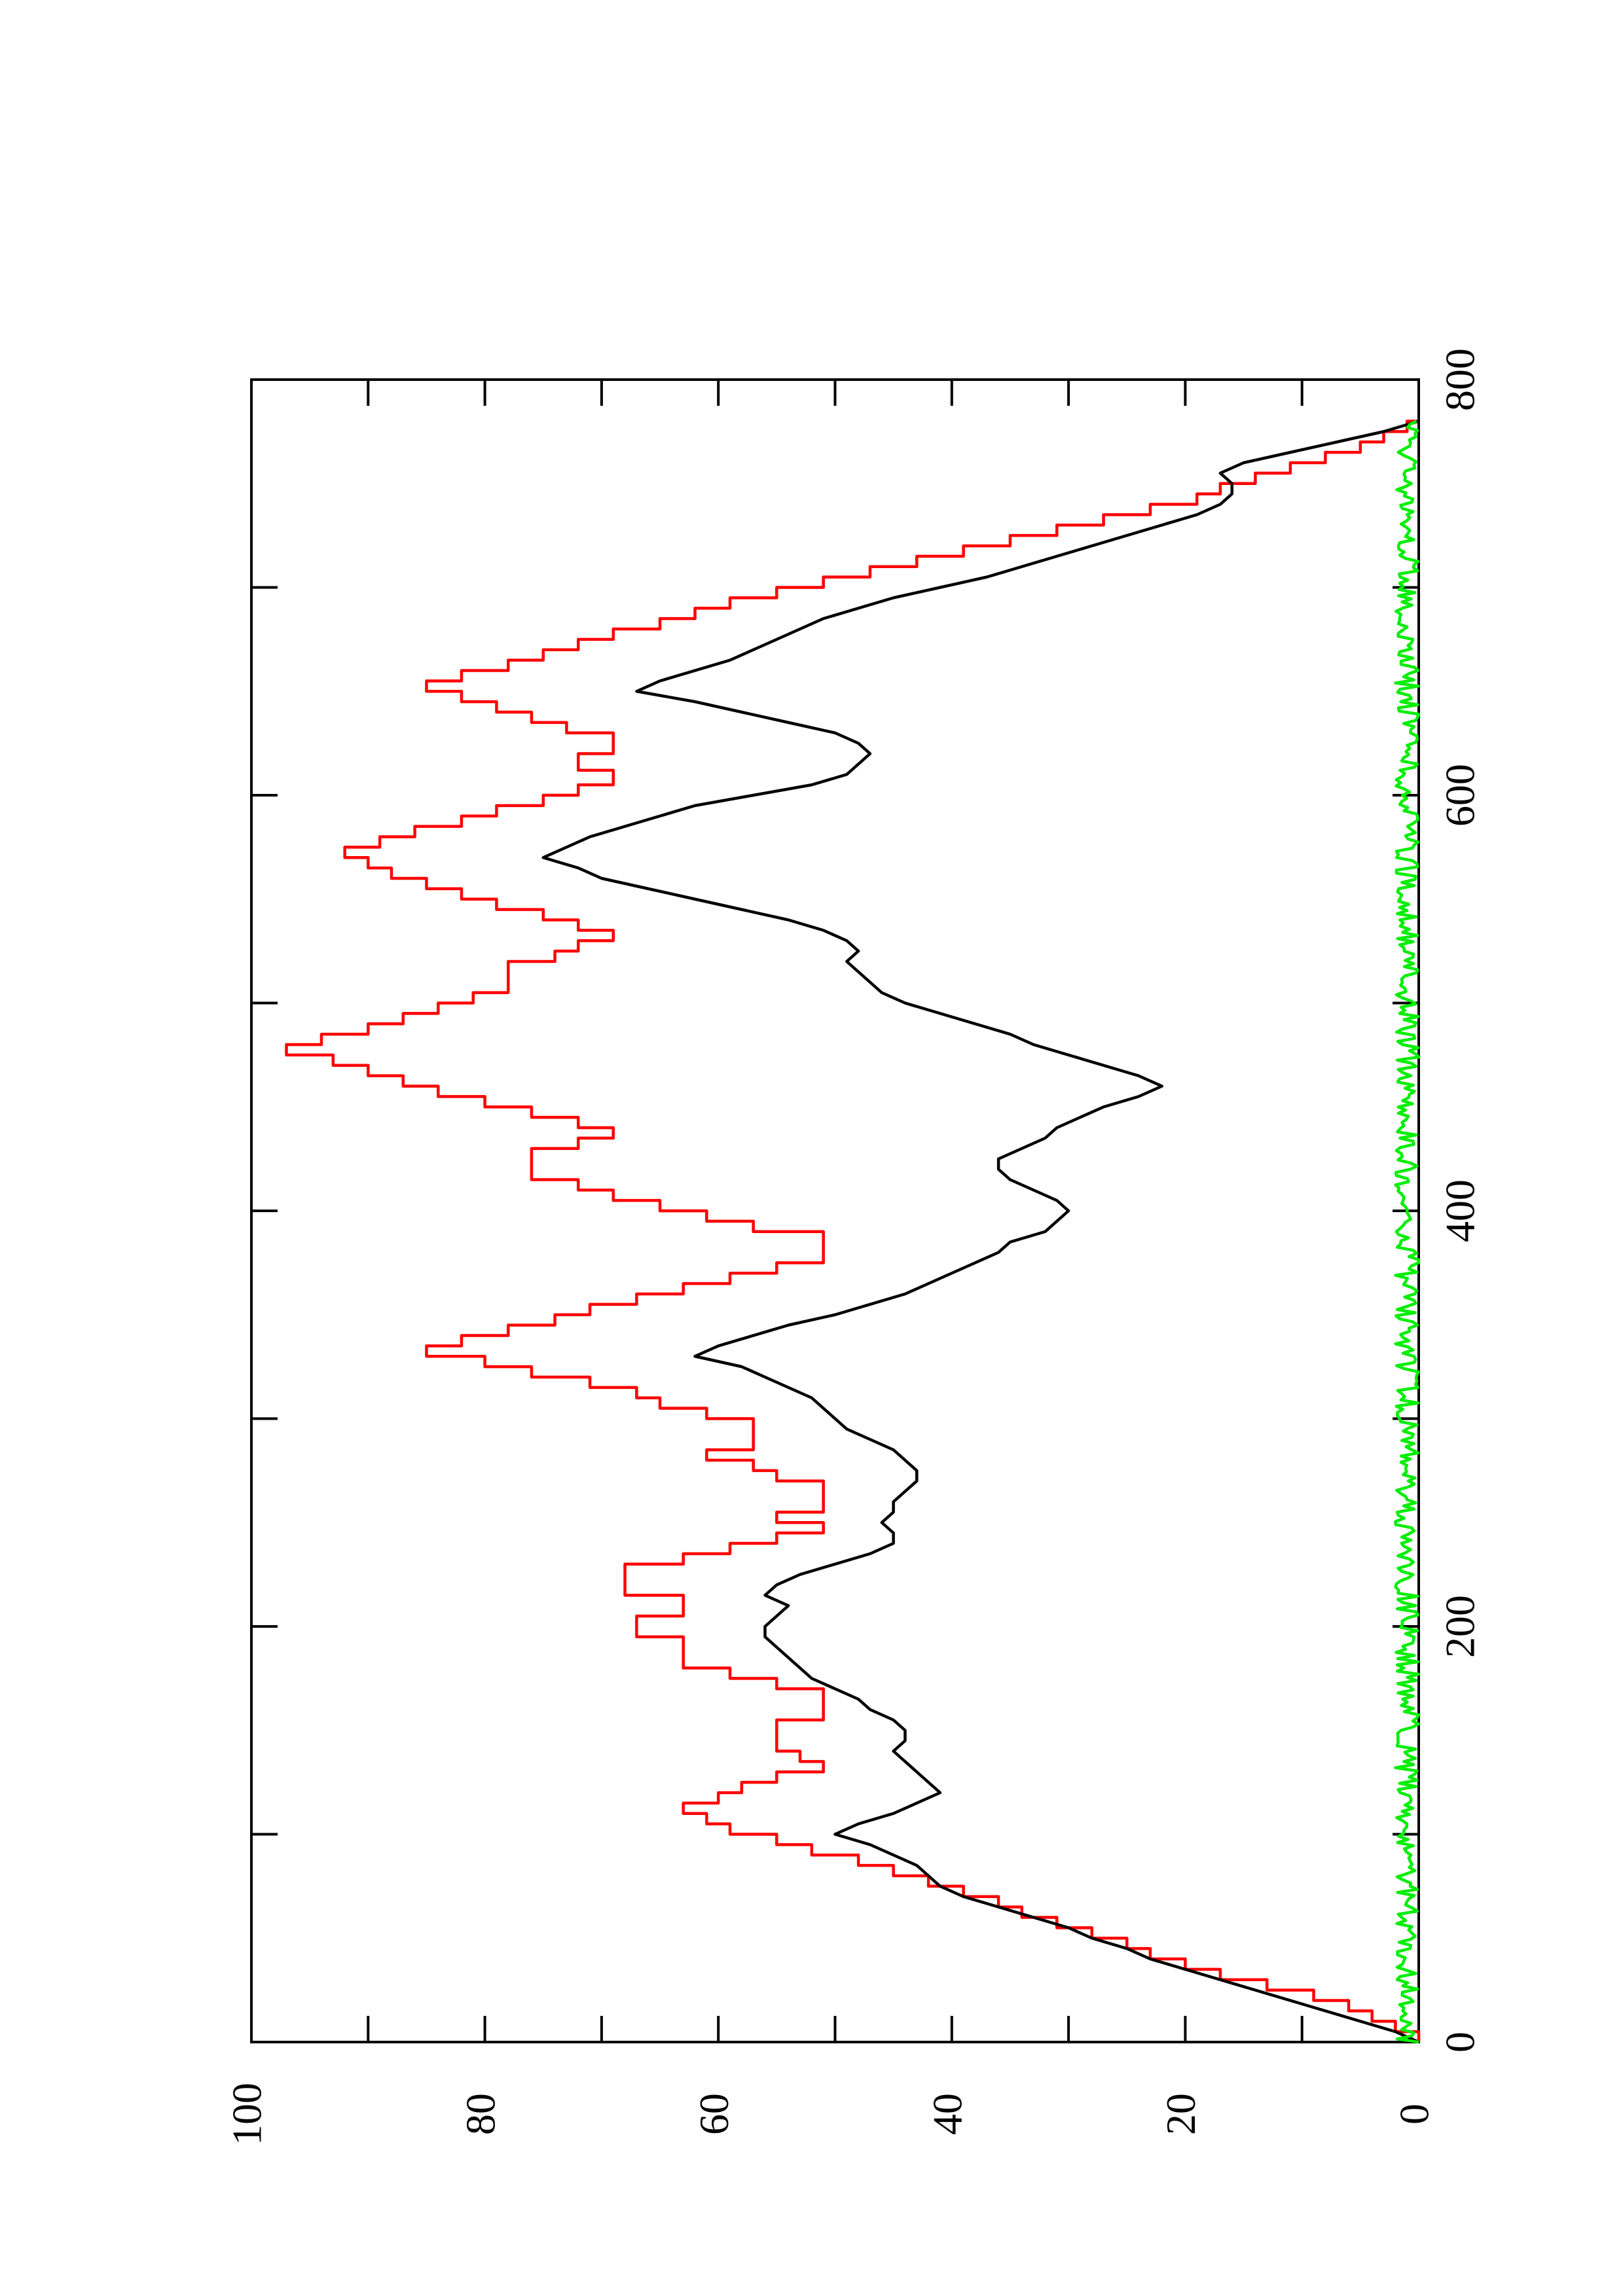 This screenshot has height=2296, width=1623. Describe the element at coordinates (480, 2114) in the screenshot. I see `y-tick-label: 80` at that location.